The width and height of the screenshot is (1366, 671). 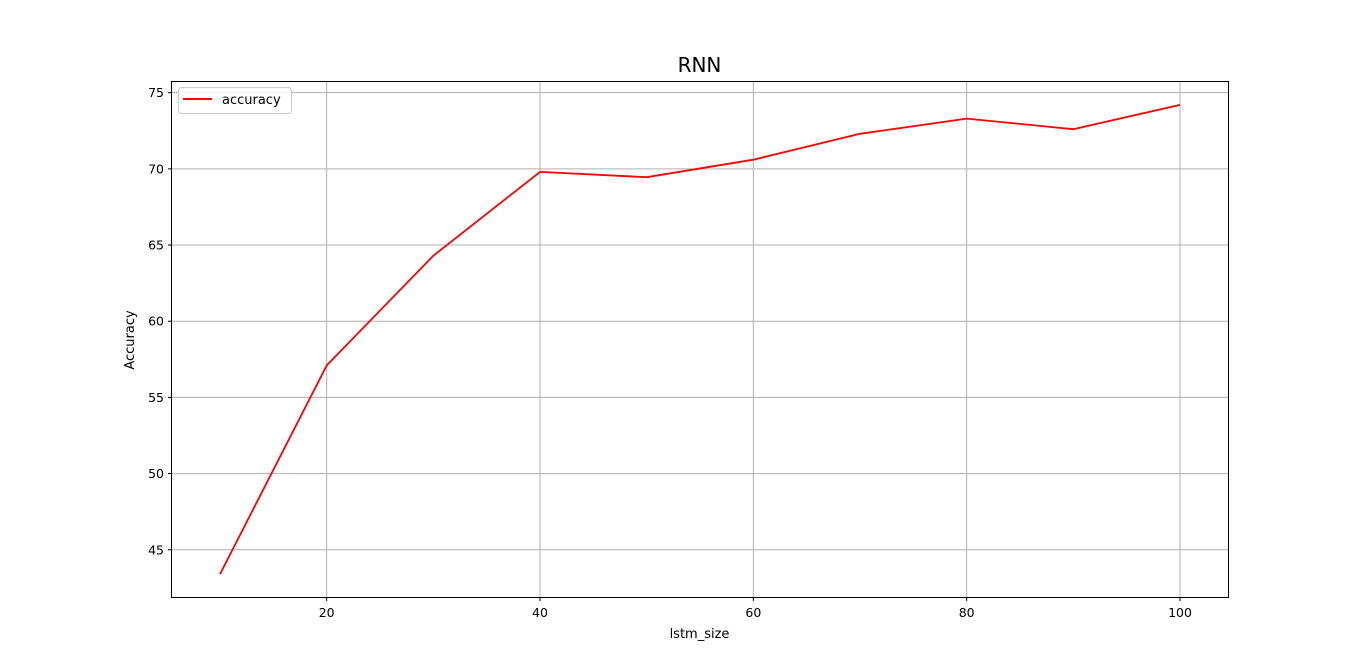 I want to click on legend: accuracy, so click(x=235, y=101).